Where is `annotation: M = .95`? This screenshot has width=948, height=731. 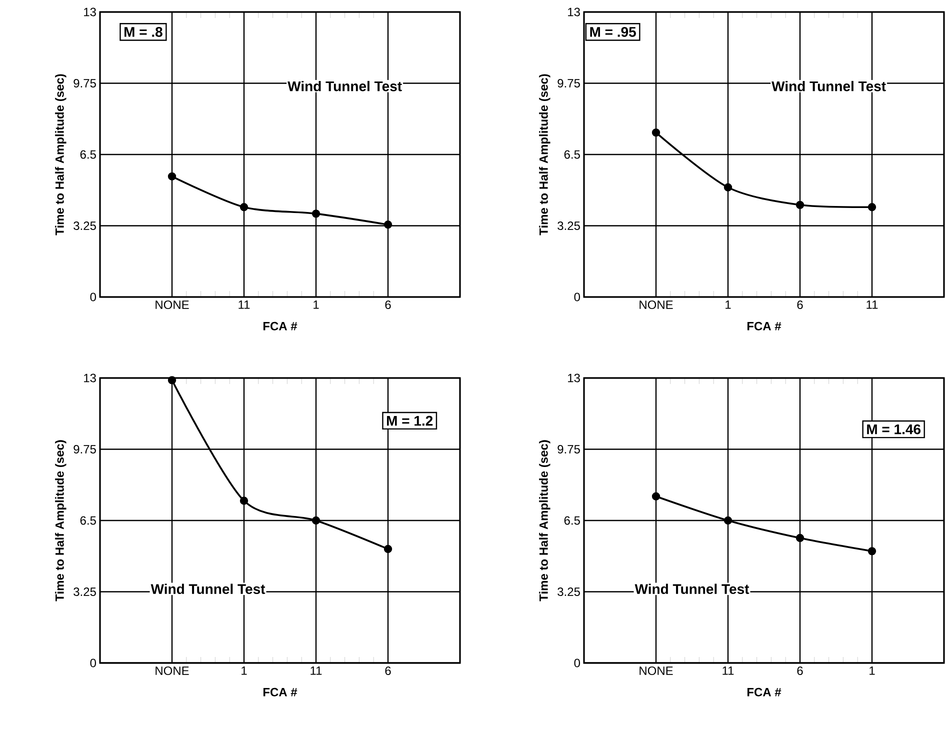 annotation: M = .95 is located at coordinates (613, 31).